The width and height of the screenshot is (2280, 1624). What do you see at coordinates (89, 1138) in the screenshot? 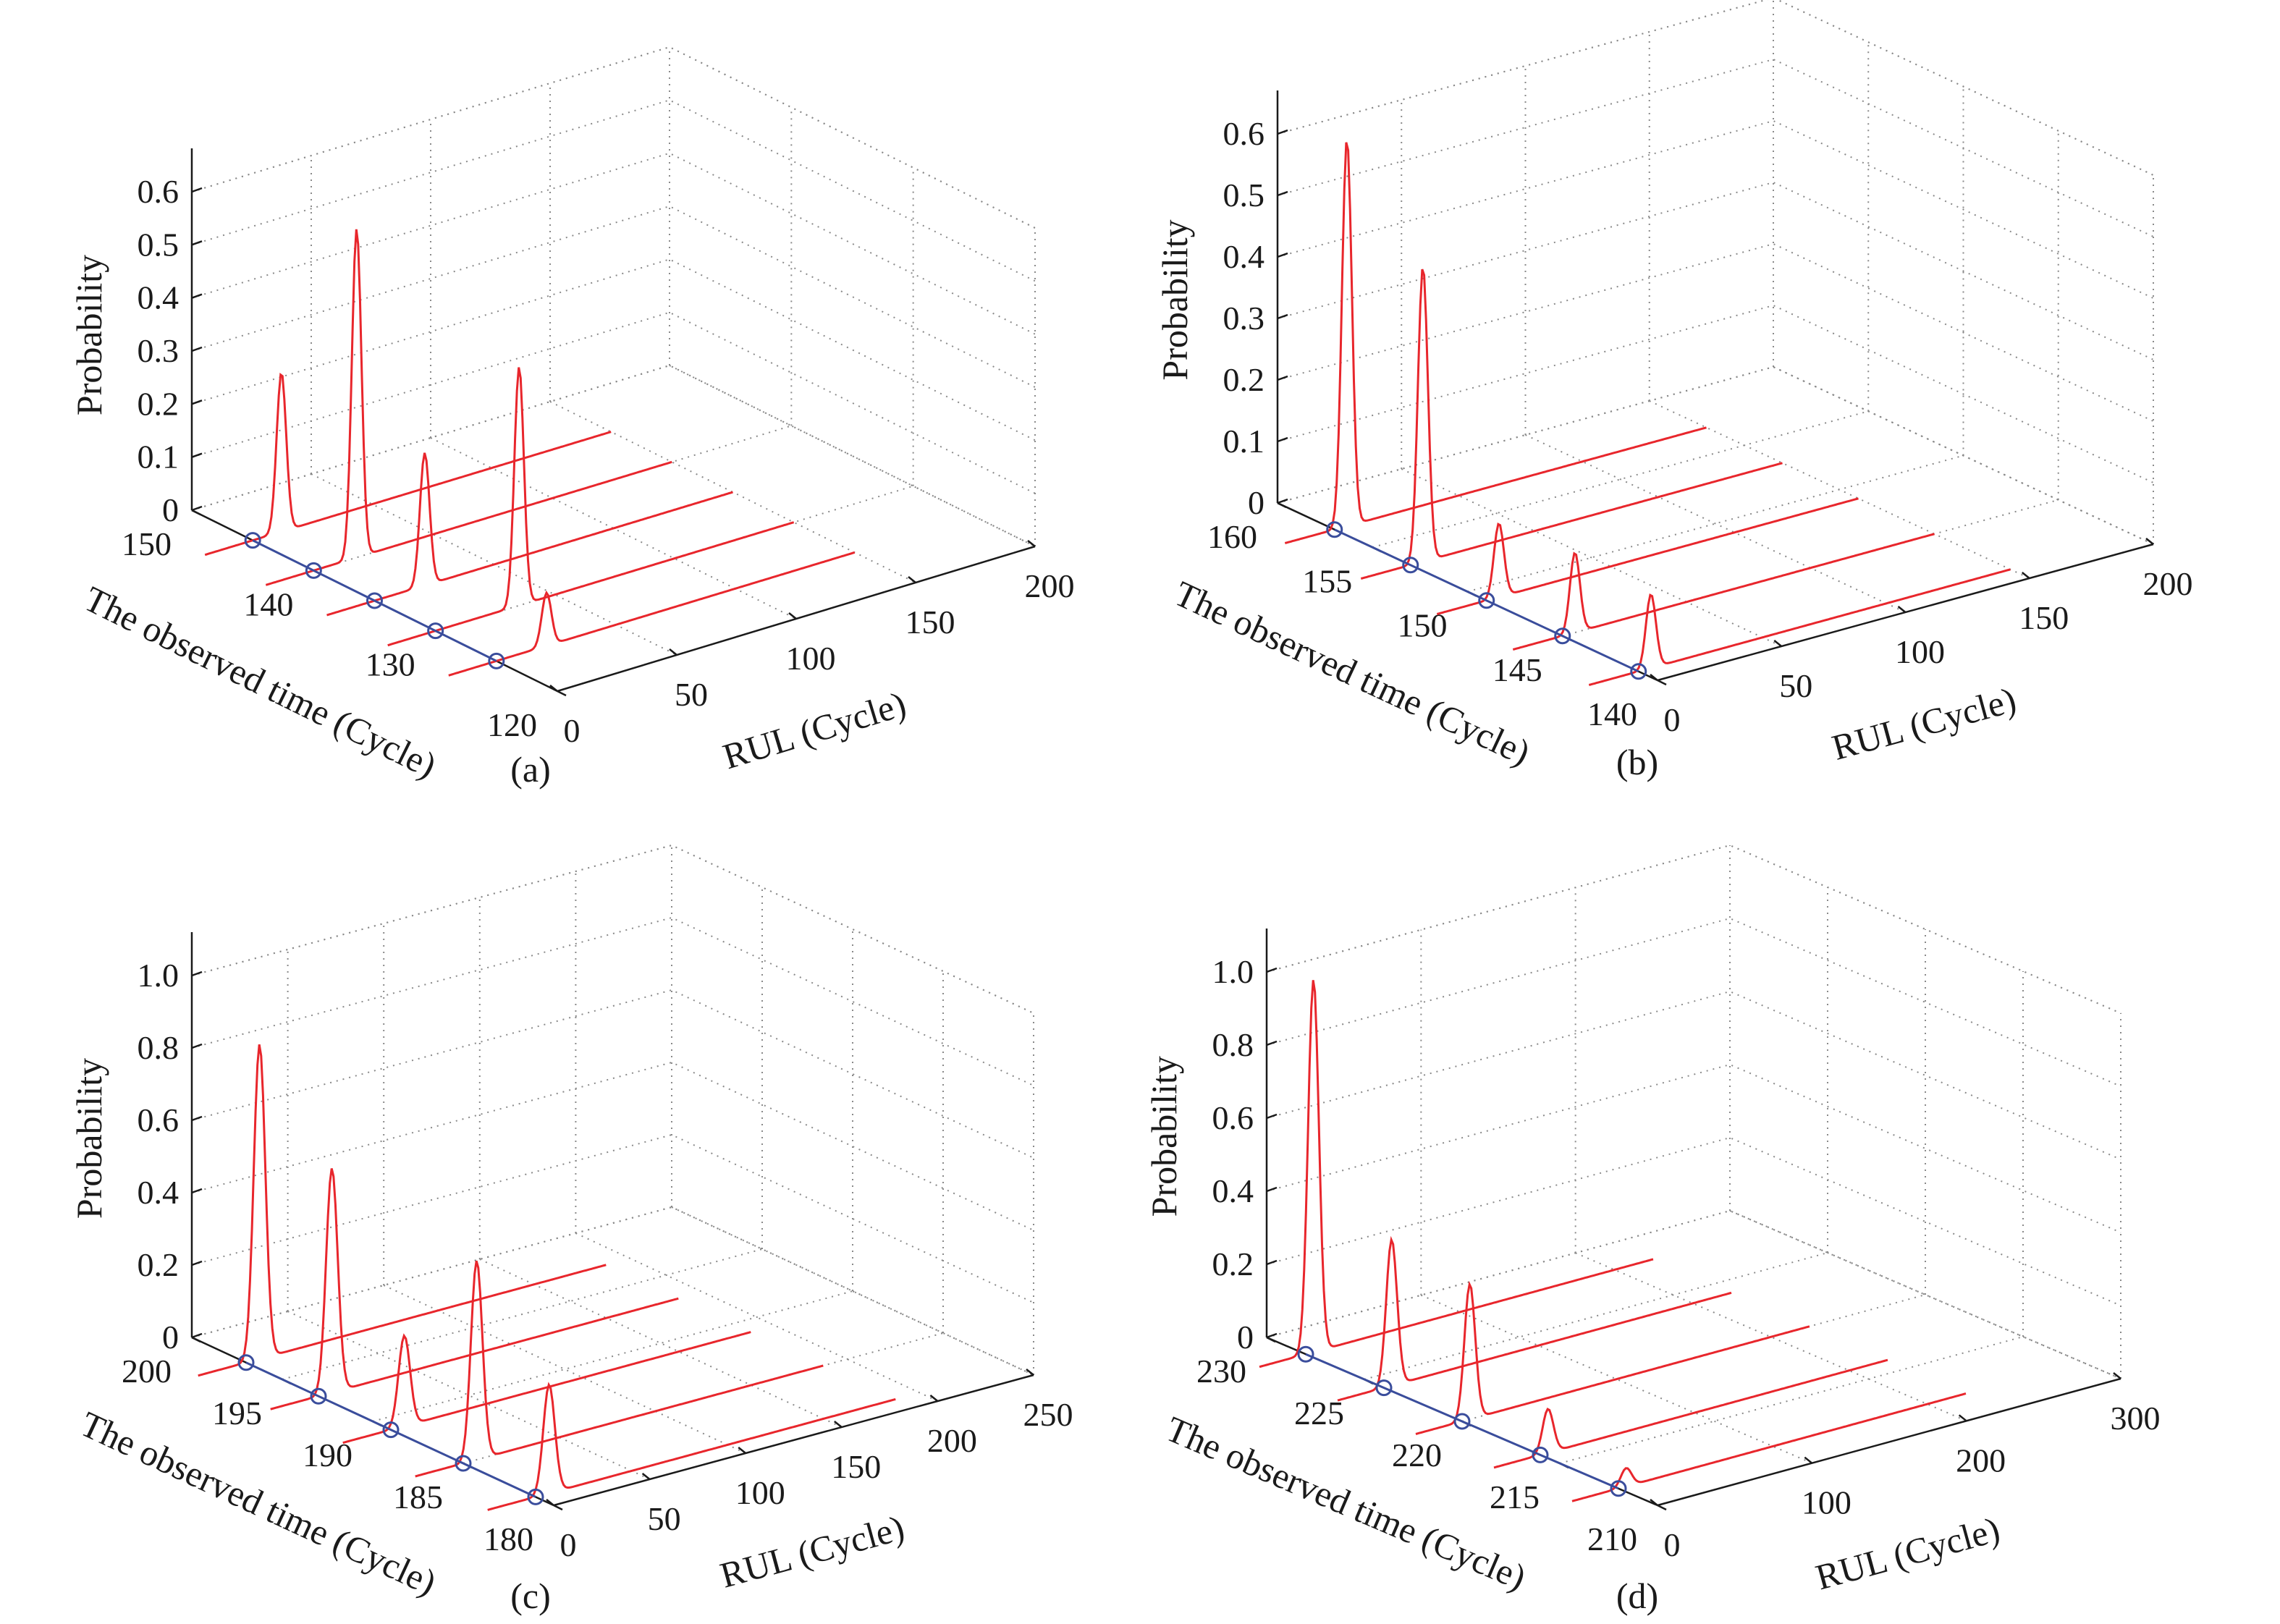
I see `z-axis-label: Probability` at bounding box center [89, 1138].